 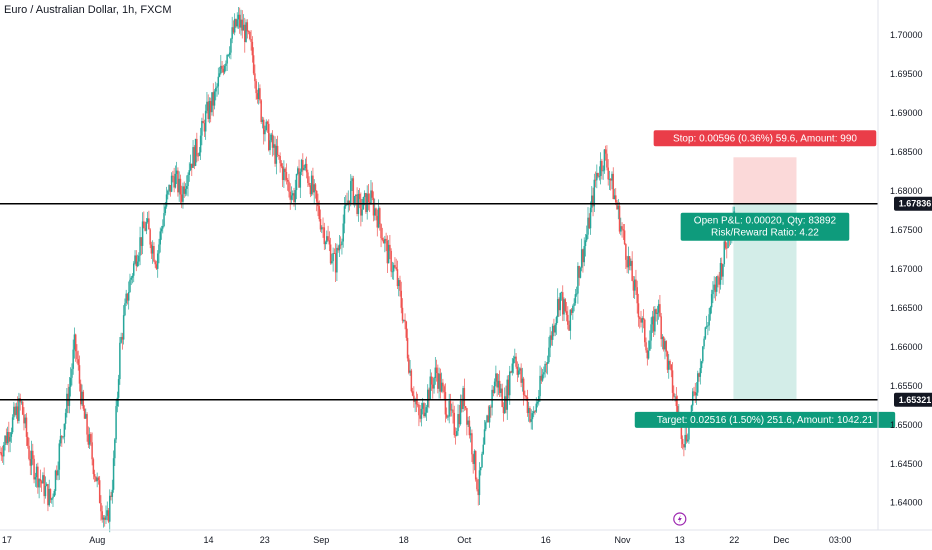 I want to click on stop-label: Stop: 0.00596 (0.36%) 59.6, Amount: 990, so click(x=765, y=138).